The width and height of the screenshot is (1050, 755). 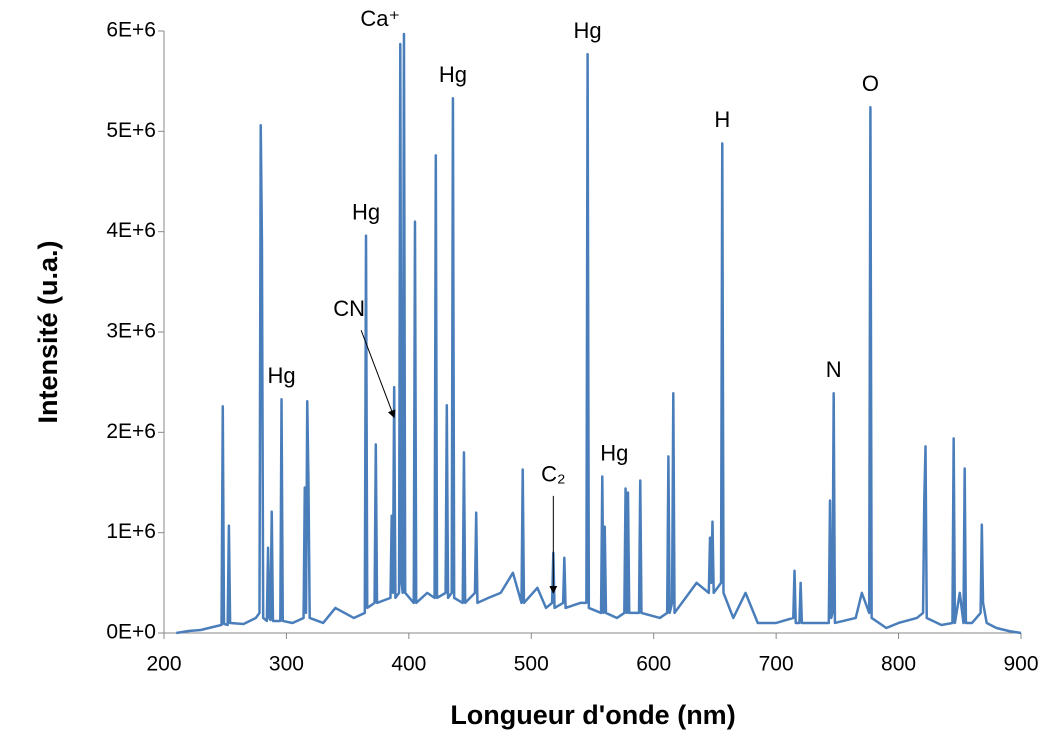 I want to click on y-tick-label: 5E+6, so click(x=131, y=130).